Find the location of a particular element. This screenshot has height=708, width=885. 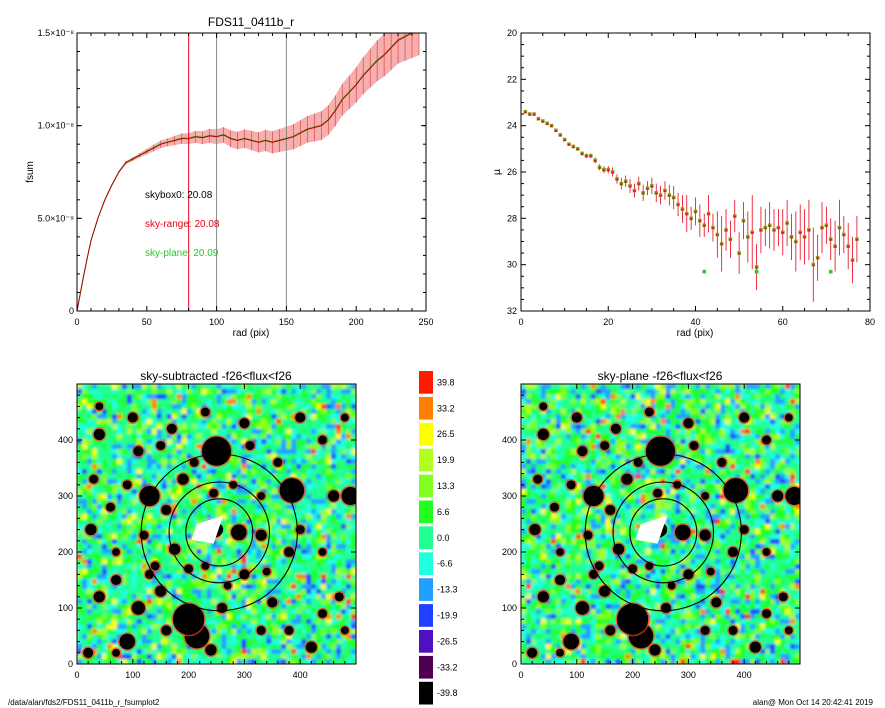

masked-source is located at coordinates (261, 535).